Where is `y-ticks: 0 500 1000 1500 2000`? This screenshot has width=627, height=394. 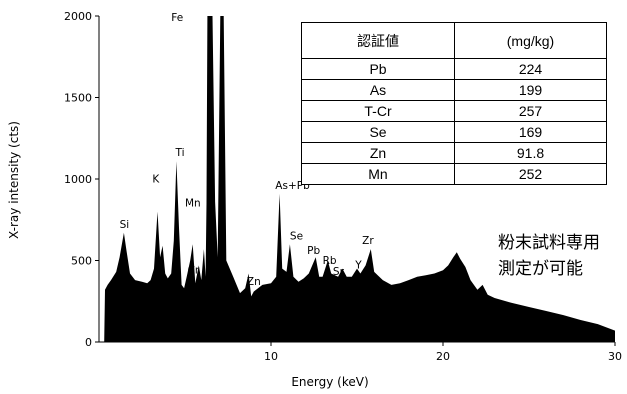
y-ticks: 0 500 1000 1500 2000 is located at coordinates (81, 179).